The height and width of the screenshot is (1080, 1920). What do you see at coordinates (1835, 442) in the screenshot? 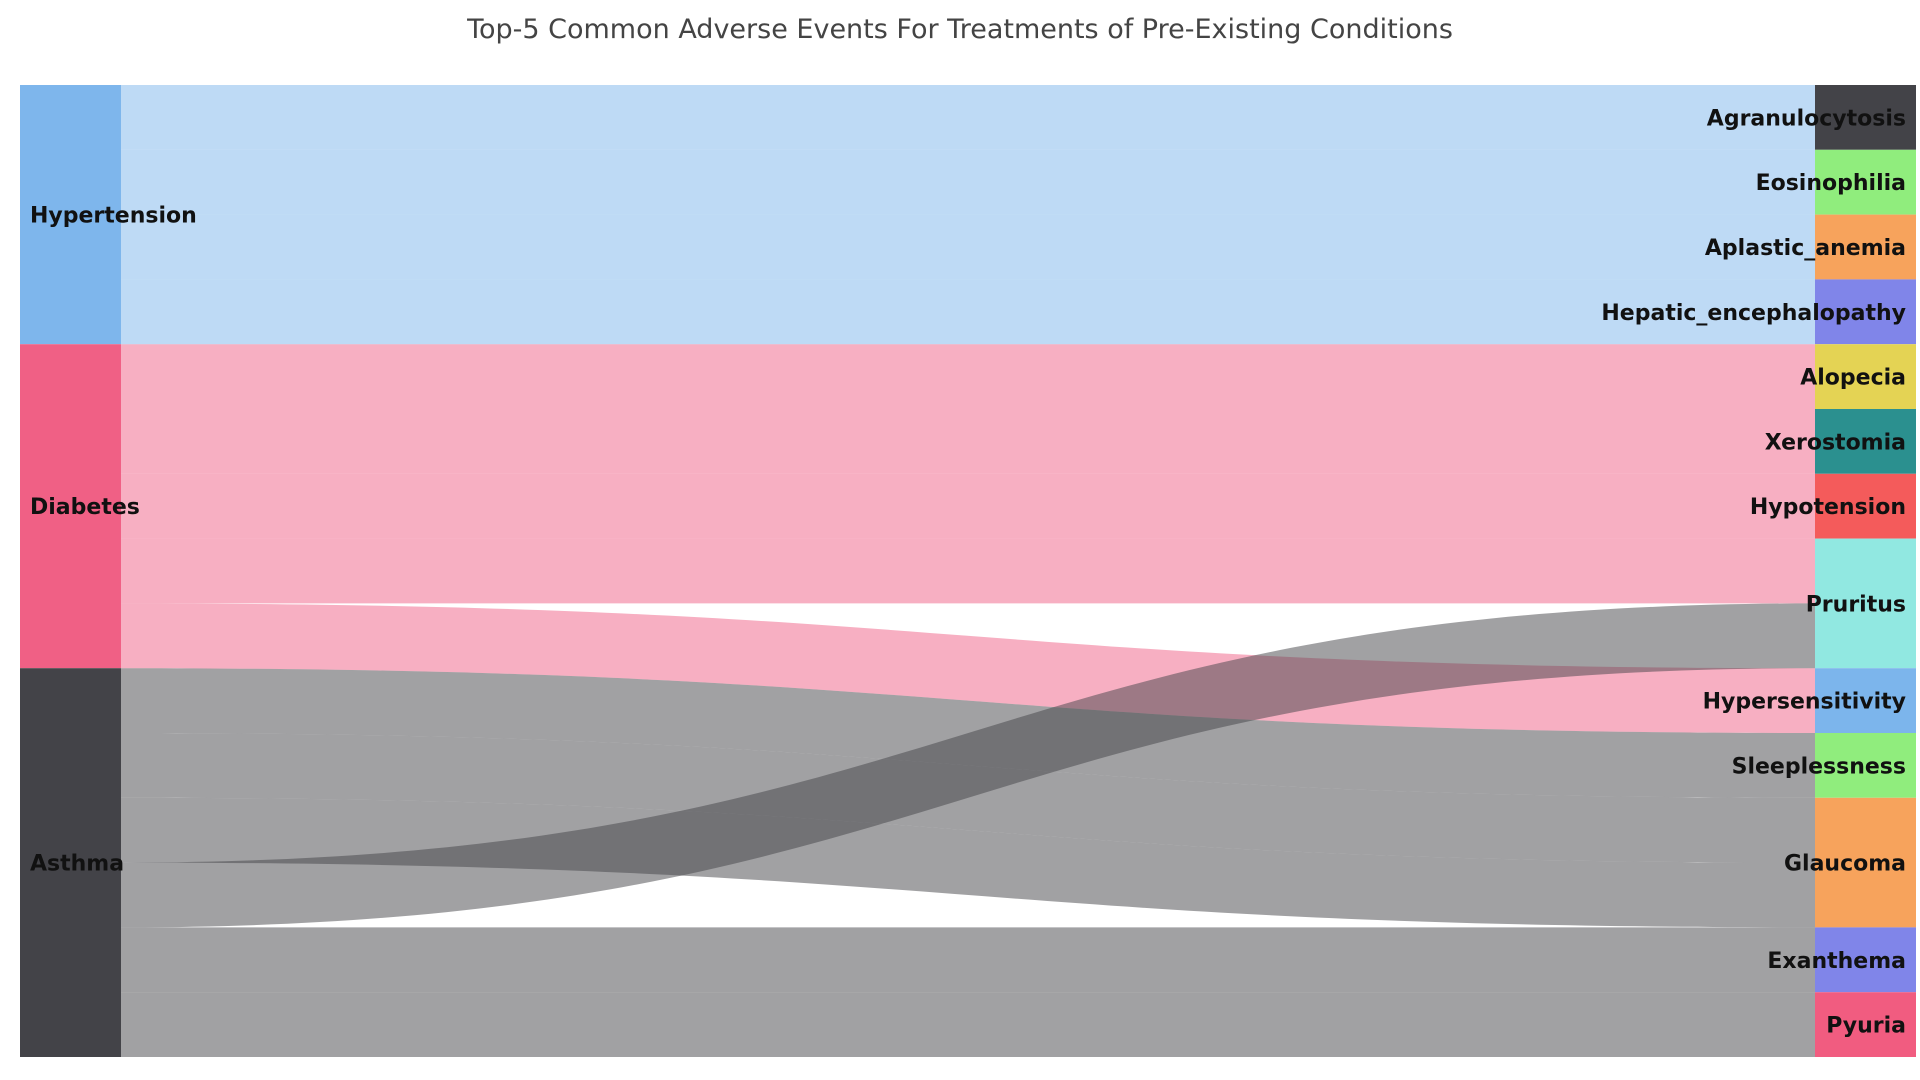
I see `node-label-xerostomia: Xerostomia` at bounding box center [1835, 442].